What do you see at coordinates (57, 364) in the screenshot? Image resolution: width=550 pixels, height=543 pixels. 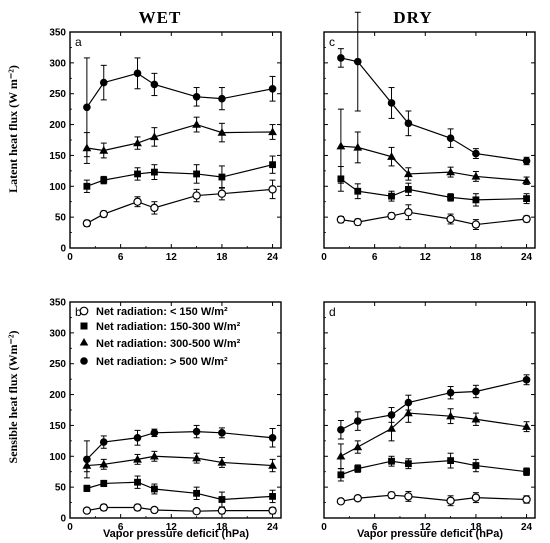 I see `y-tick-label: 250` at bounding box center [57, 364].